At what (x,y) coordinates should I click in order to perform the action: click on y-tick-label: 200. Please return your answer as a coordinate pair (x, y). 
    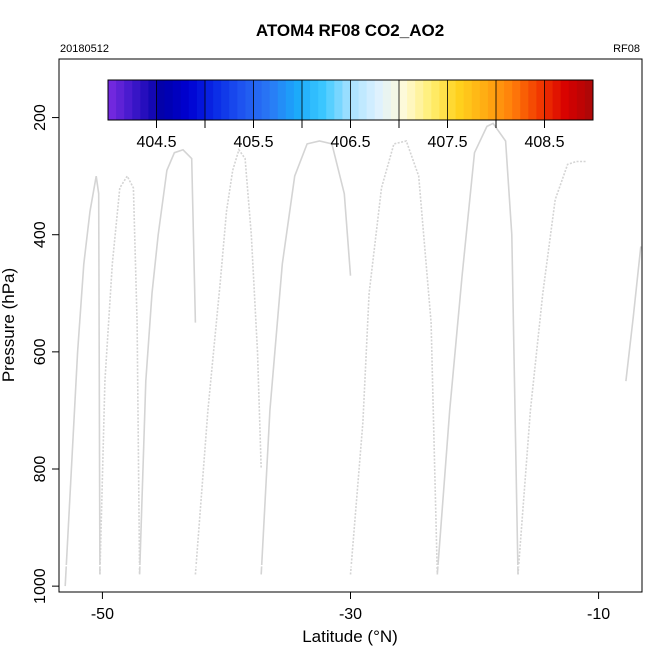
    Looking at the image, I should click on (40, 117).